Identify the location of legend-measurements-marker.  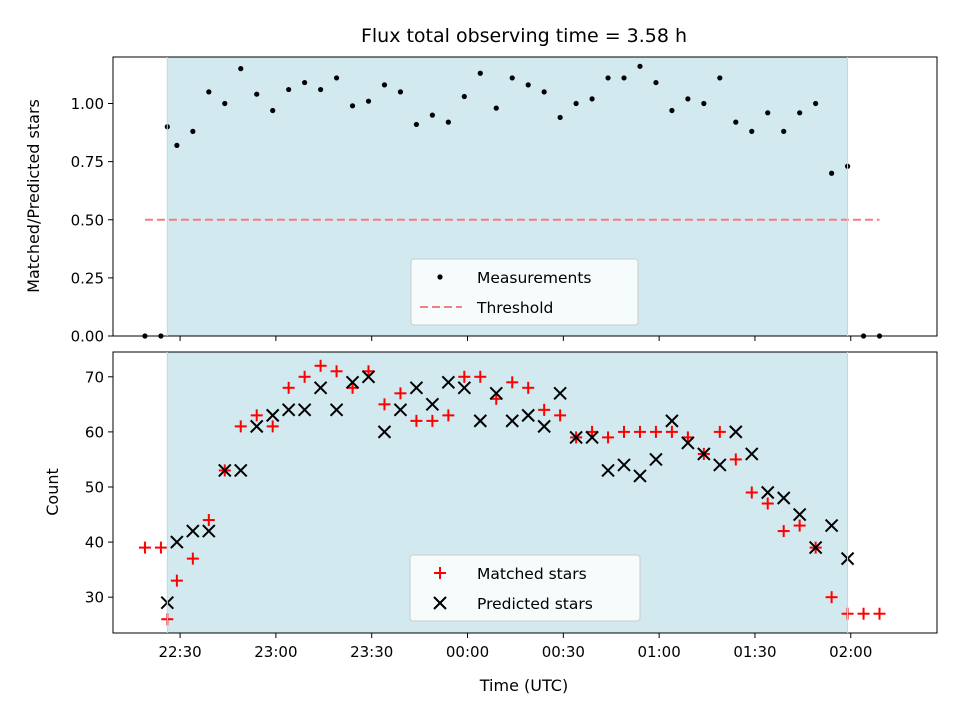
(440, 277).